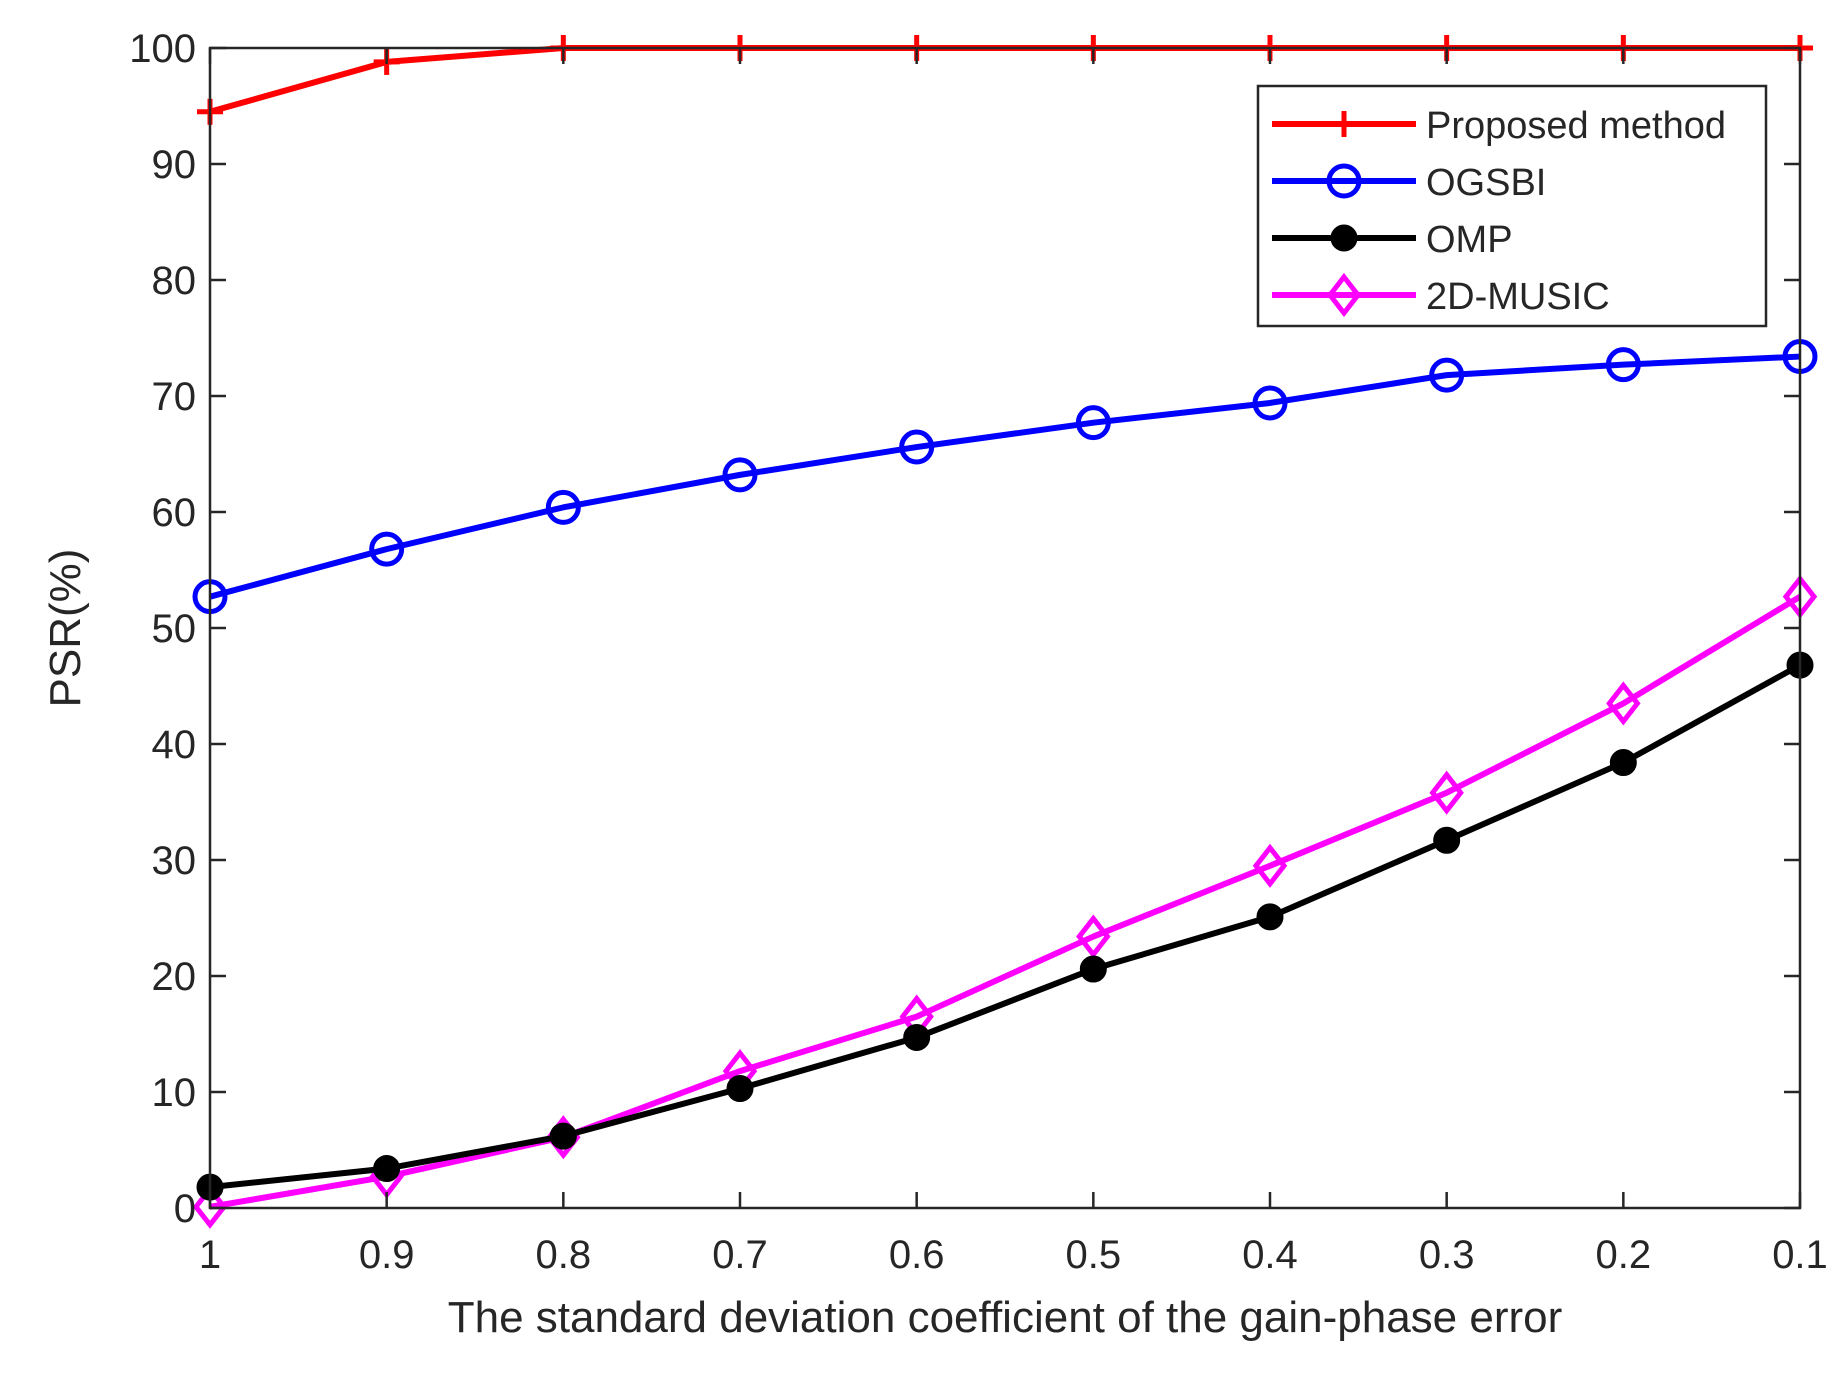 Image resolution: width=1846 pixels, height=1377 pixels. Describe the element at coordinates (740, 1255) in the screenshot. I see `x-tick-label: 0.7` at that location.